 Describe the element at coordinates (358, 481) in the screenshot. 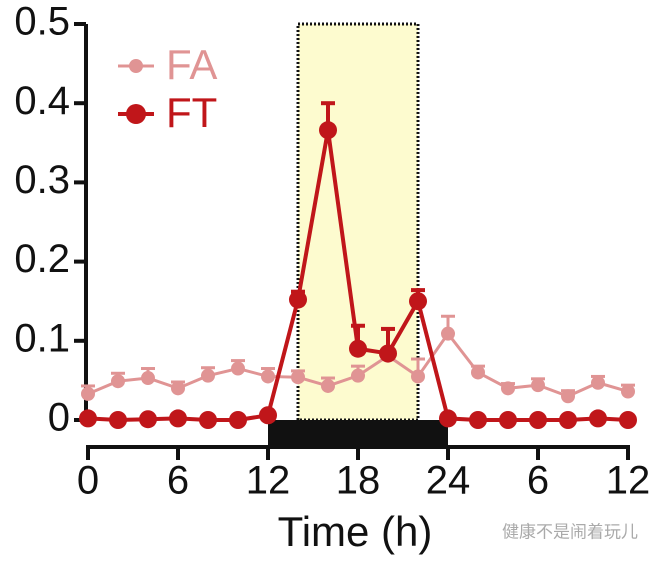

I see `x-tick-label: 18` at that location.